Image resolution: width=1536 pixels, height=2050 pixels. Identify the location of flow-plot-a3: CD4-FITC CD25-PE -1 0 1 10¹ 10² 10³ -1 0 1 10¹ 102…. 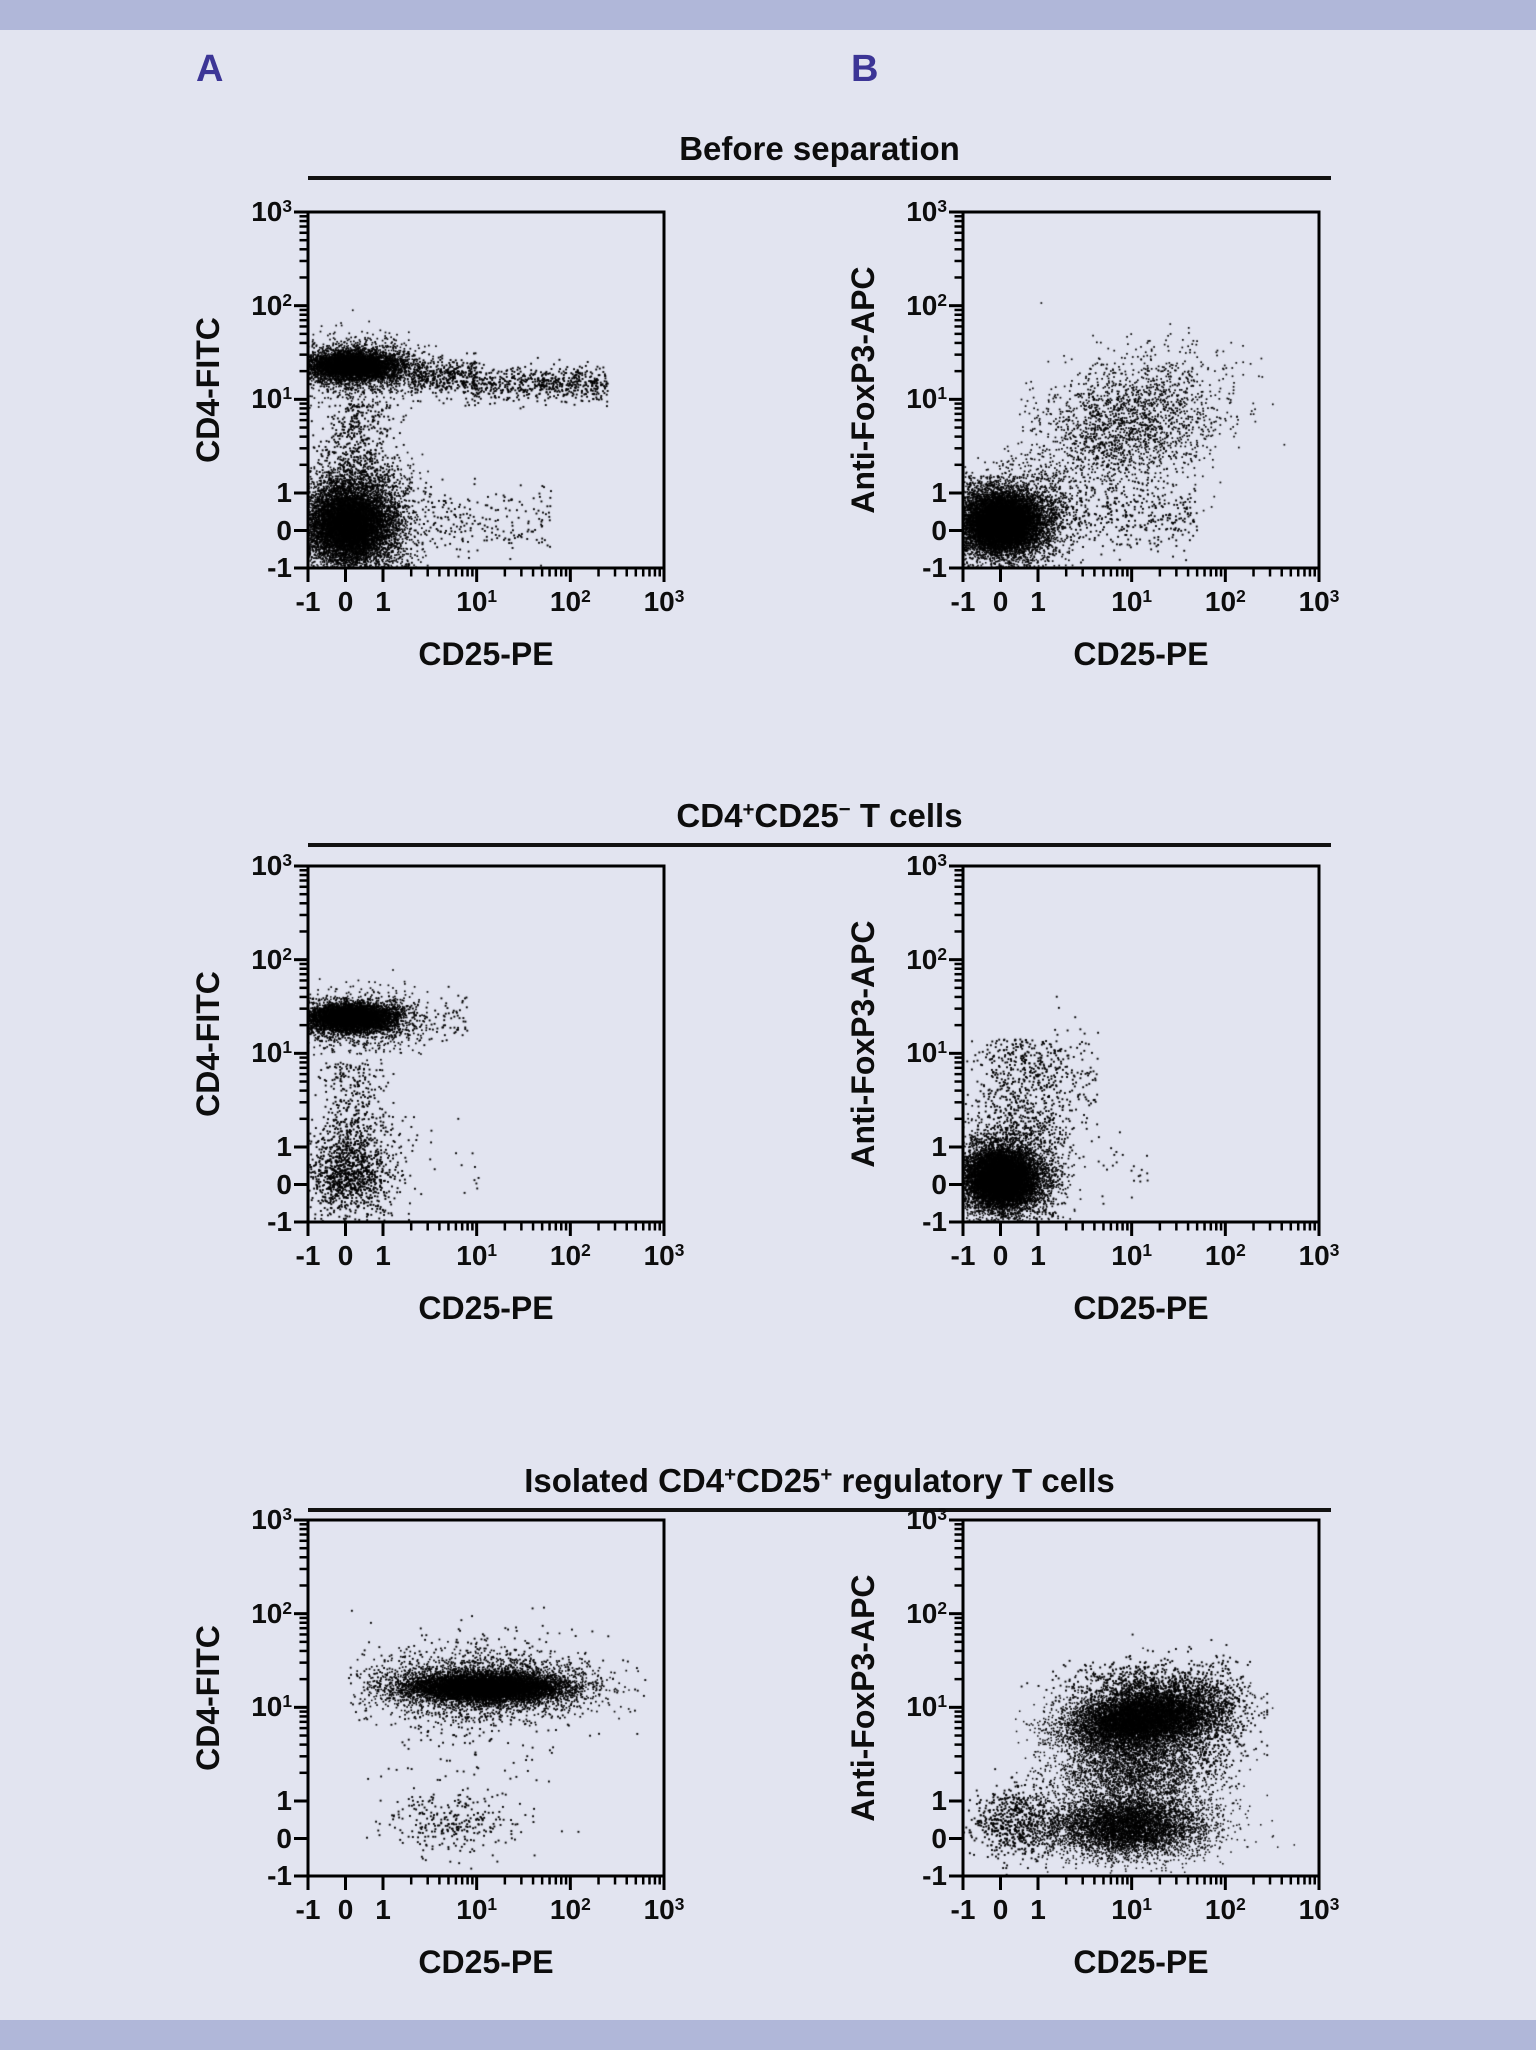
(437, 1742).